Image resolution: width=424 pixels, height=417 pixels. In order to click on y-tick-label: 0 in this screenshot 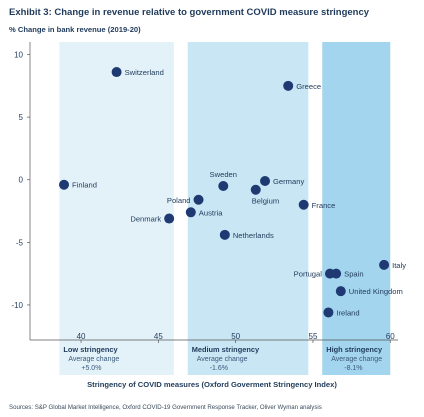, I will do `click(21, 180)`.